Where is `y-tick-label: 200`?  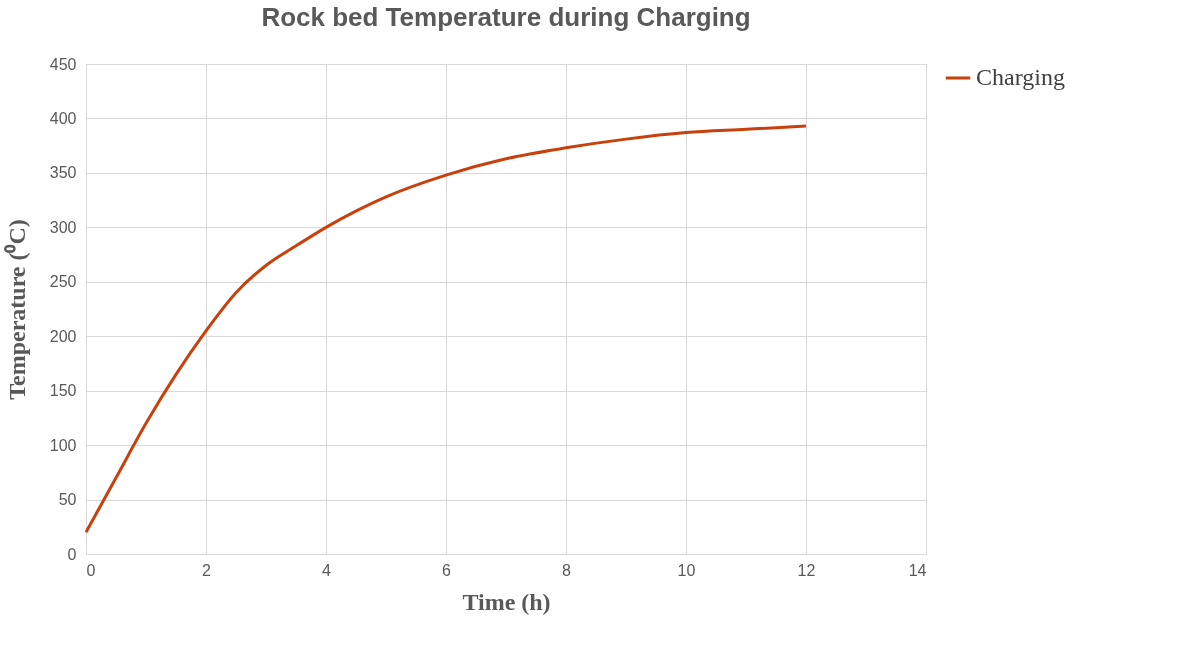 y-tick-label: 200 is located at coordinates (63, 336).